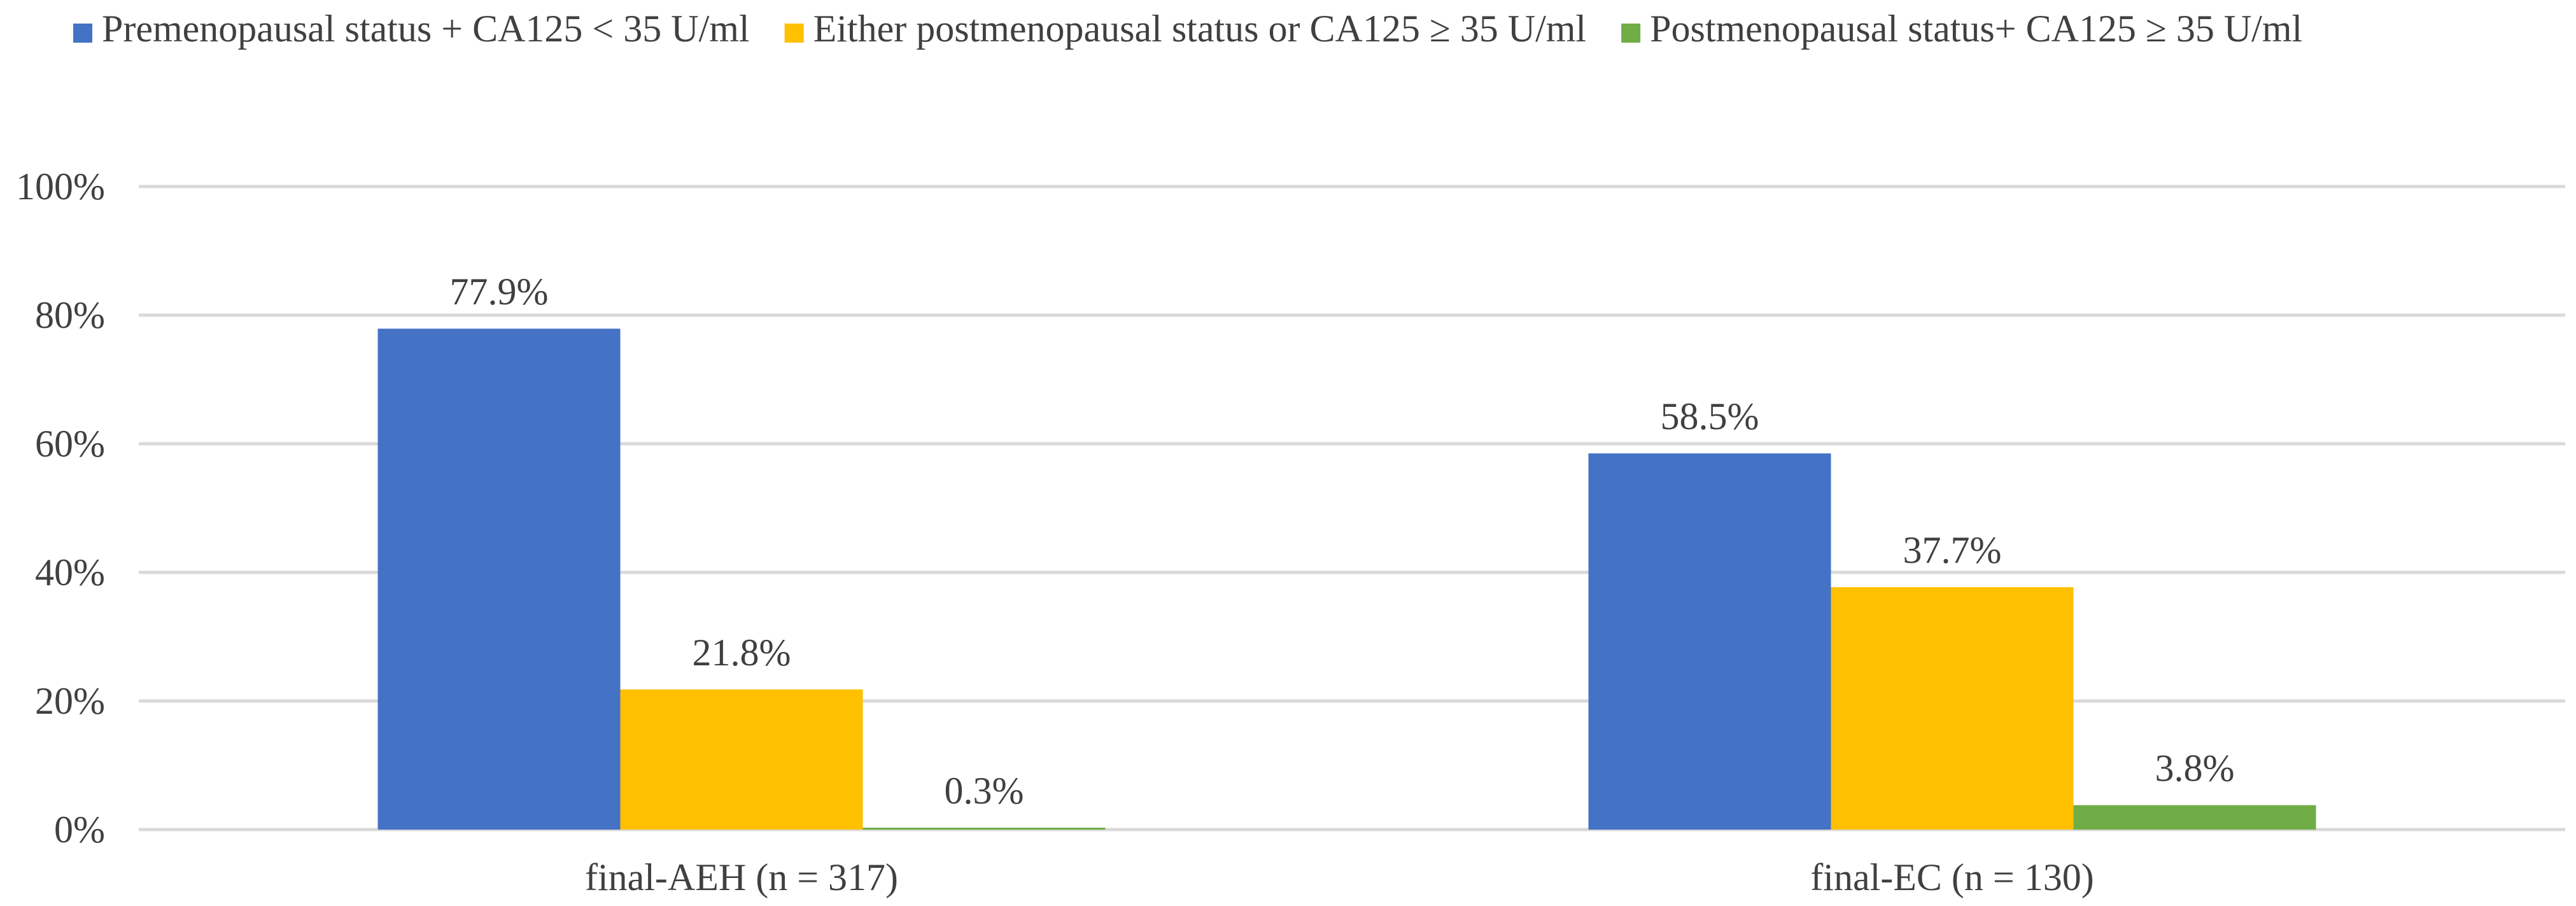 Image resolution: width=2576 pixels, height=906 pixels. I want to click on data-label-2-series-3: 3.8%, so click(2195, 768).